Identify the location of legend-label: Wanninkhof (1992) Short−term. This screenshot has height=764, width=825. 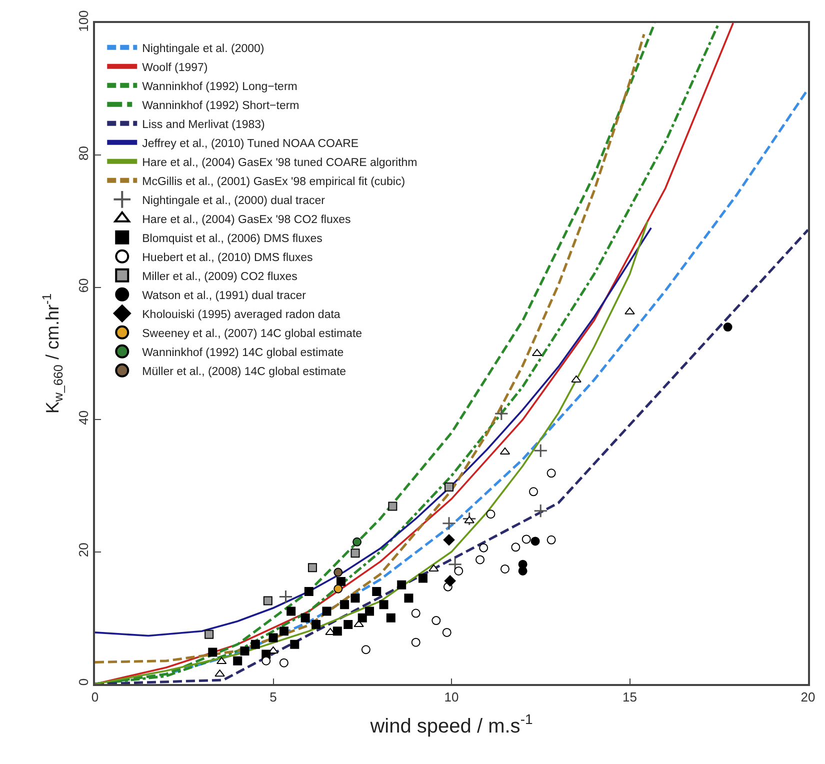
(221, 106).